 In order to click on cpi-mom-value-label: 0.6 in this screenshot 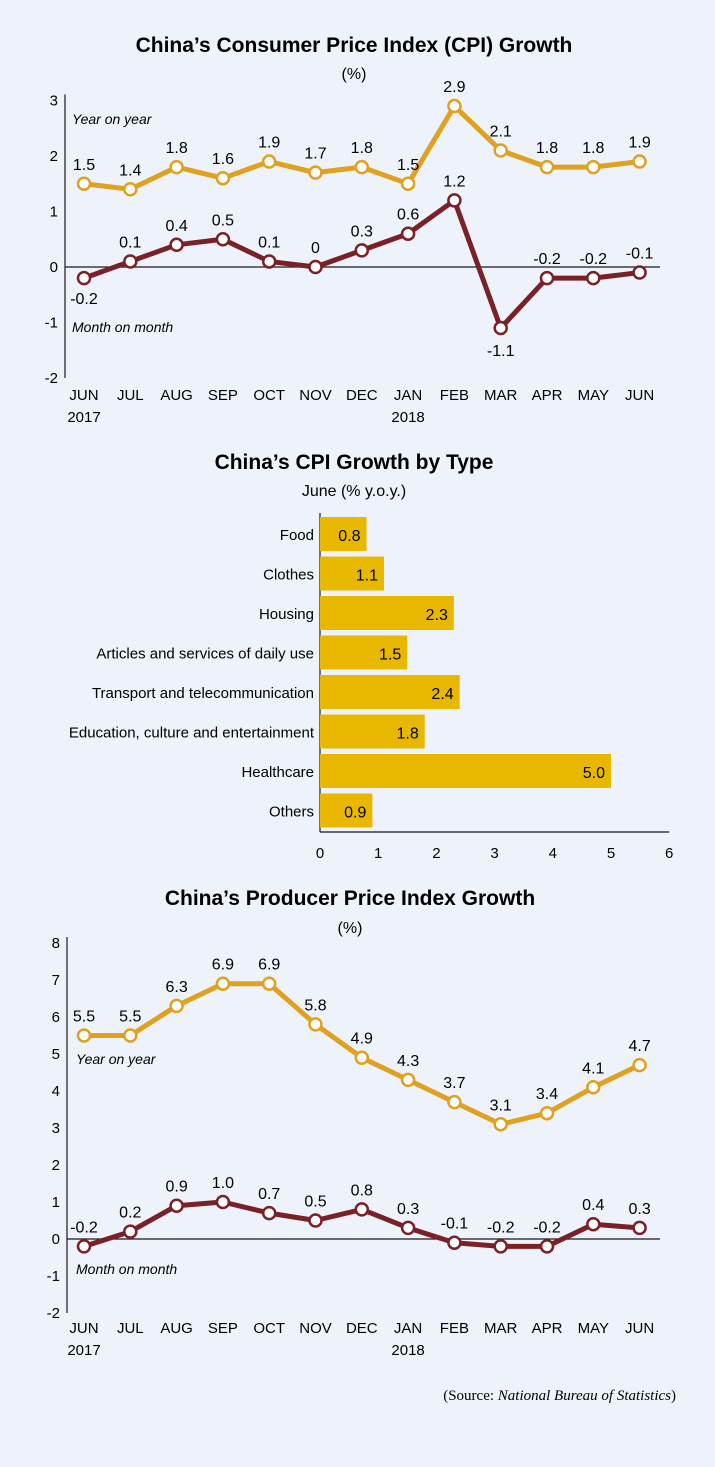, I will do `click(408, 215)`.